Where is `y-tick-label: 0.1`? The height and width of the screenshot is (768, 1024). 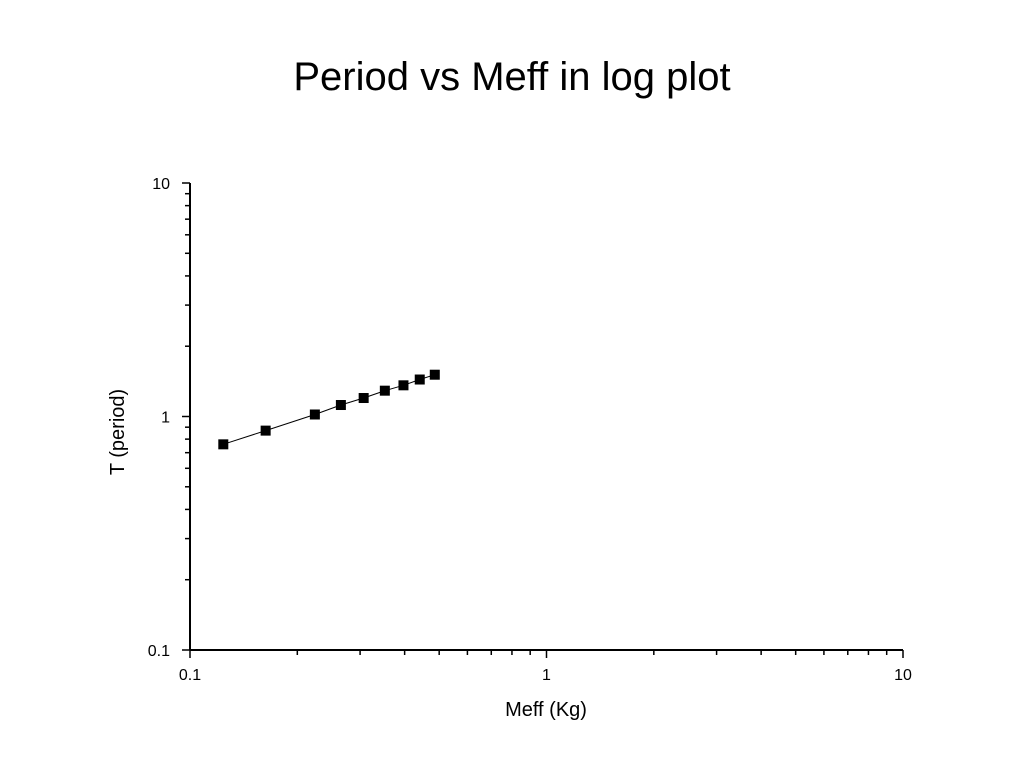 y-tick-label: 0.1 is located at coordinates (159, 651).